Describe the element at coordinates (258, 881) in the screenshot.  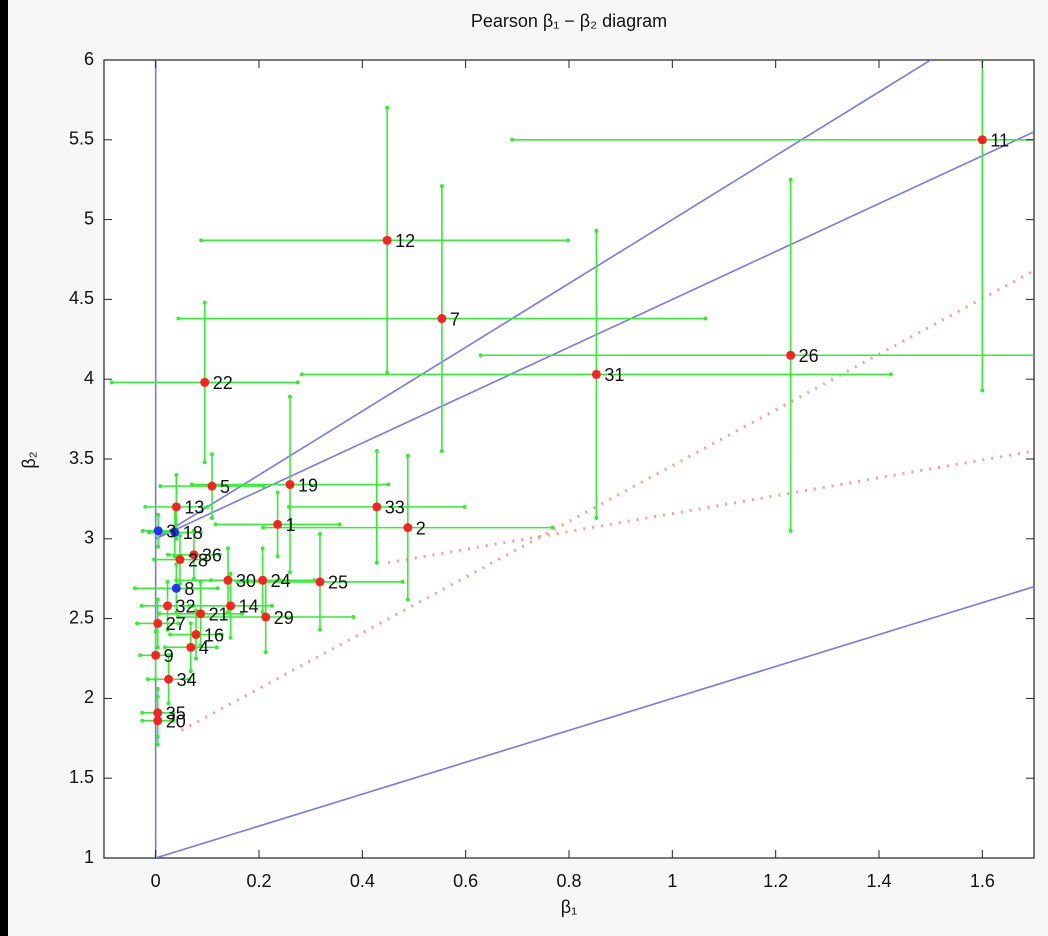
I see `x-tick-label: 0.2` at that location.